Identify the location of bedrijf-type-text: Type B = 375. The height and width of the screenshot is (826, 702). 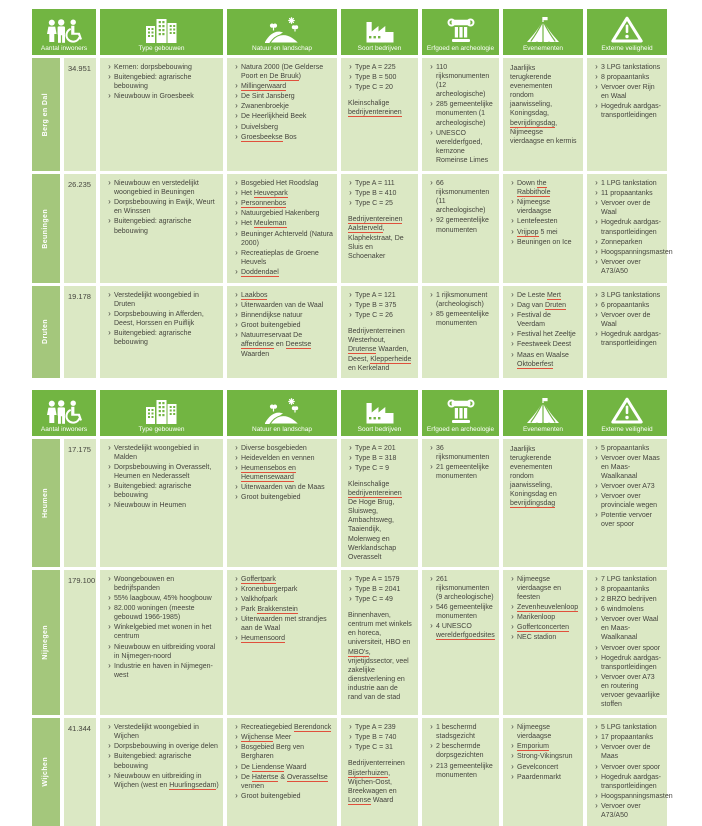
(376, 306).